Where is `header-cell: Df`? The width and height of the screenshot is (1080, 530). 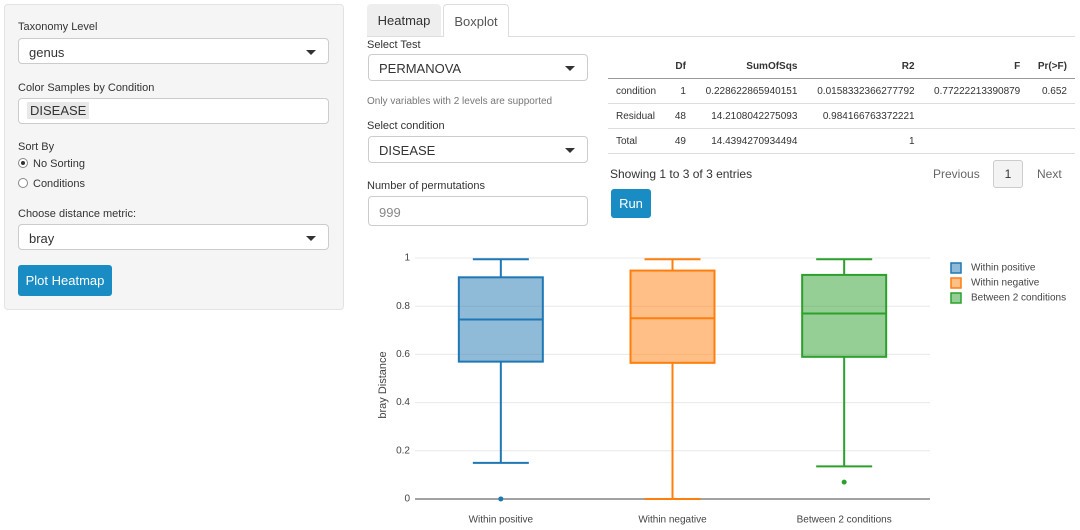 header-cell: Df is located at coordinates (679, 66).